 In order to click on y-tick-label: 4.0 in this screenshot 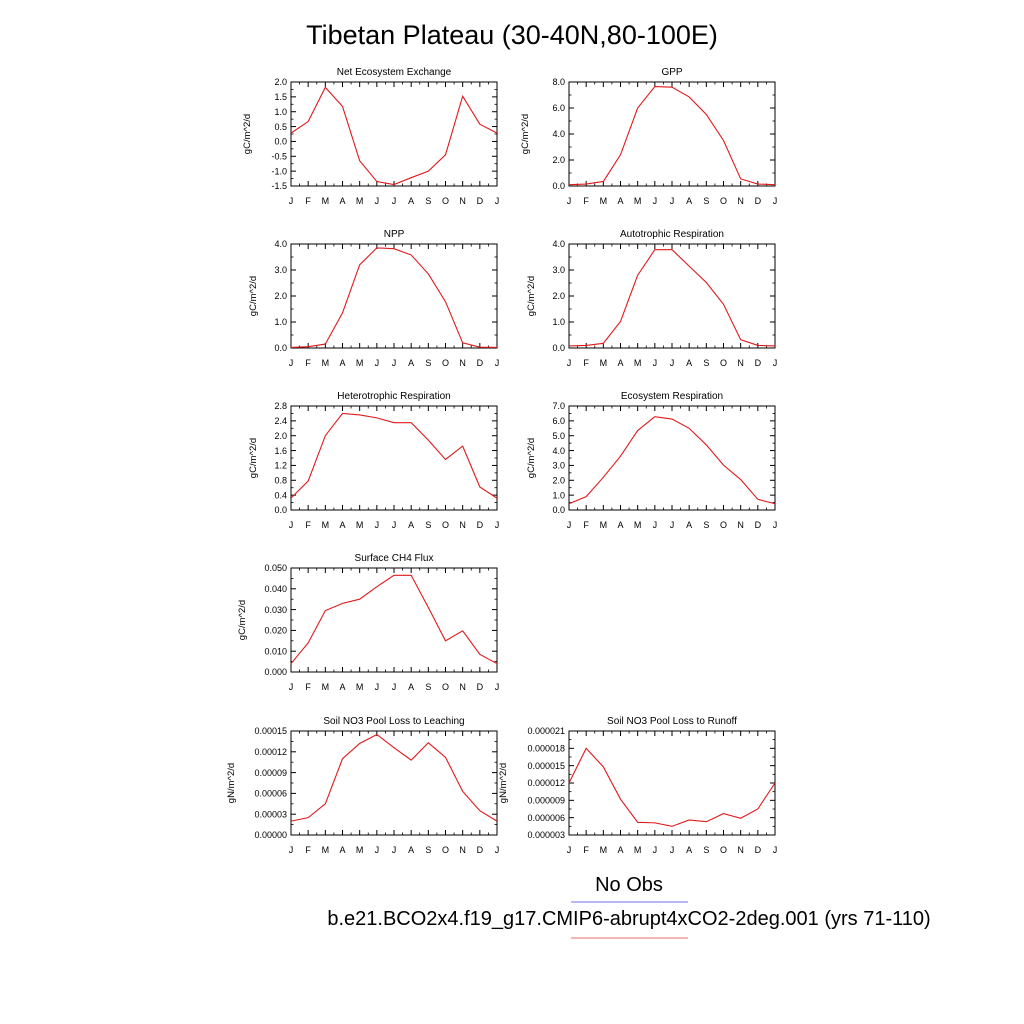, I will do `click(558, 134)`.